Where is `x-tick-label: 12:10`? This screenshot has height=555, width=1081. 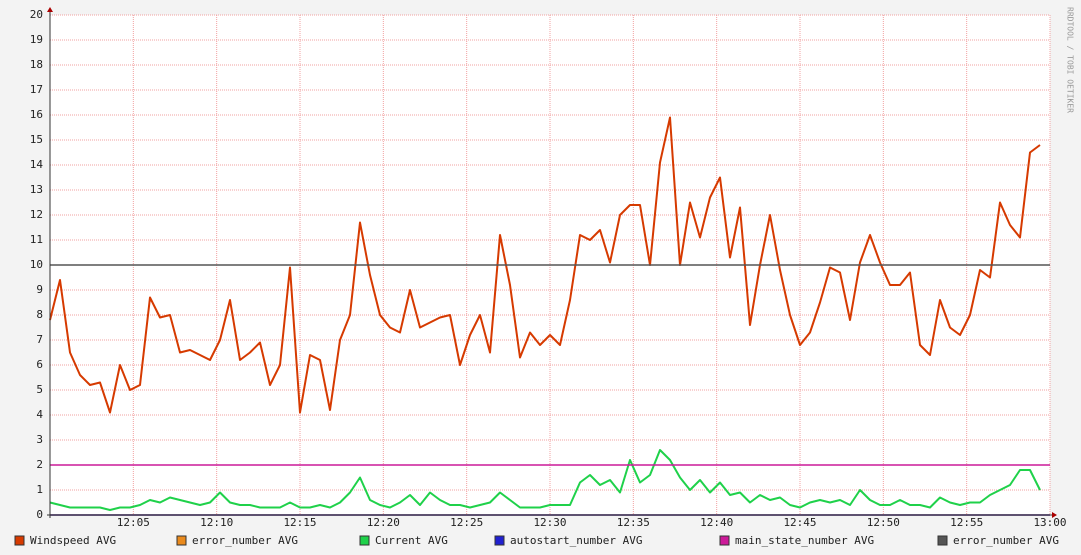 x-tick-label: 12:10 is located at coordinates (216, 522).